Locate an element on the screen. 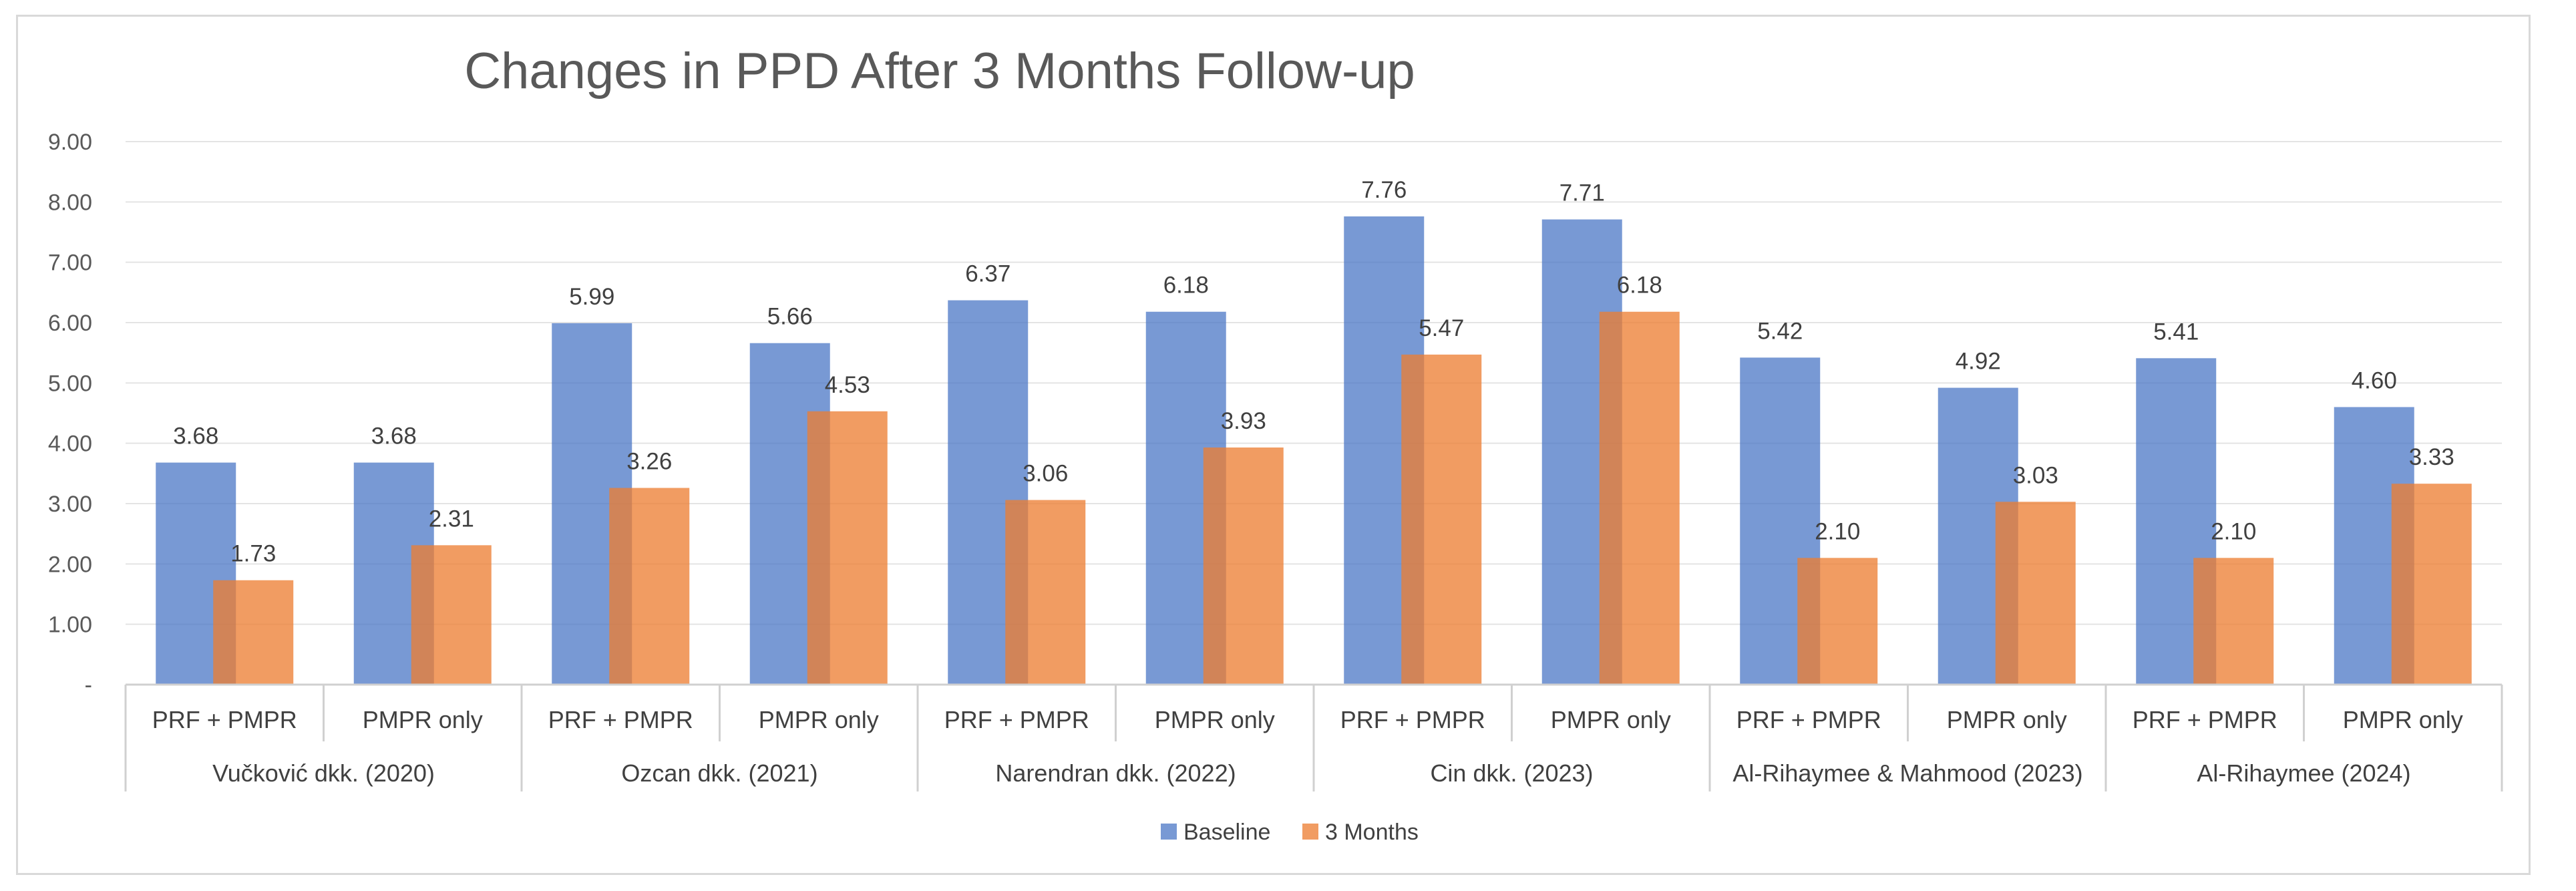  chart-title: Changes in PPD After 3 Months Follow-up is located at coordinates (940, 71).